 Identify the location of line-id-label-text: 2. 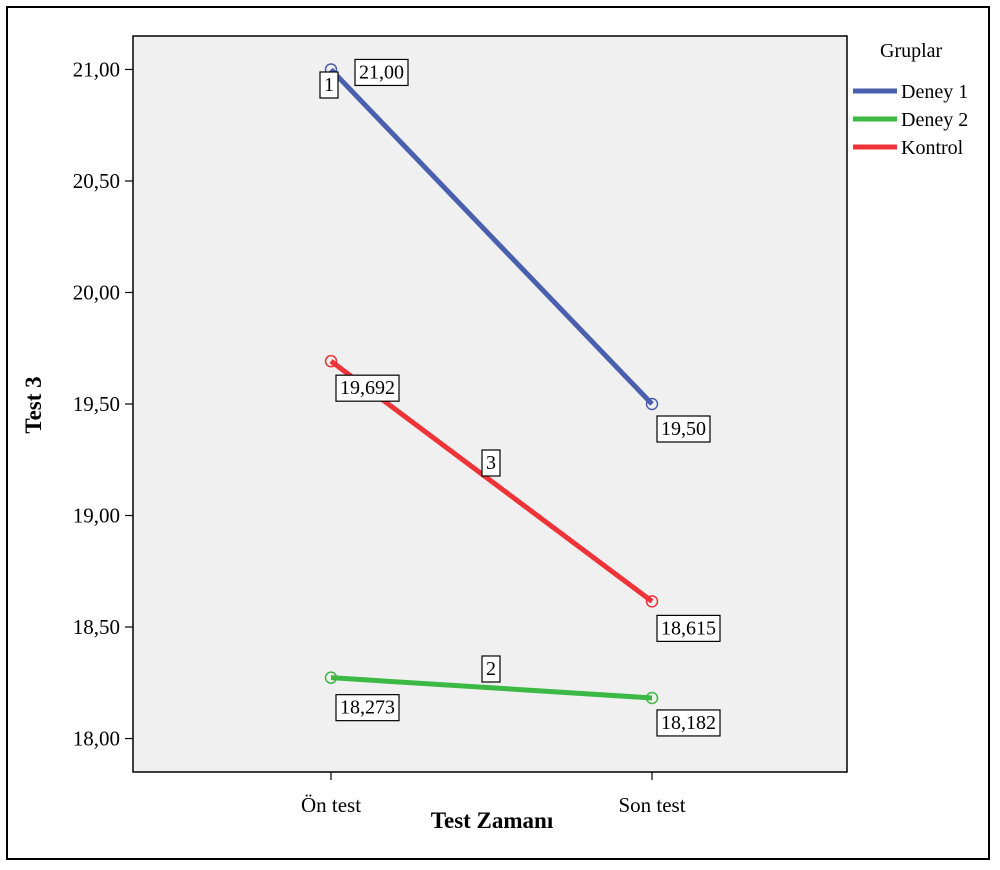
(491, 669).